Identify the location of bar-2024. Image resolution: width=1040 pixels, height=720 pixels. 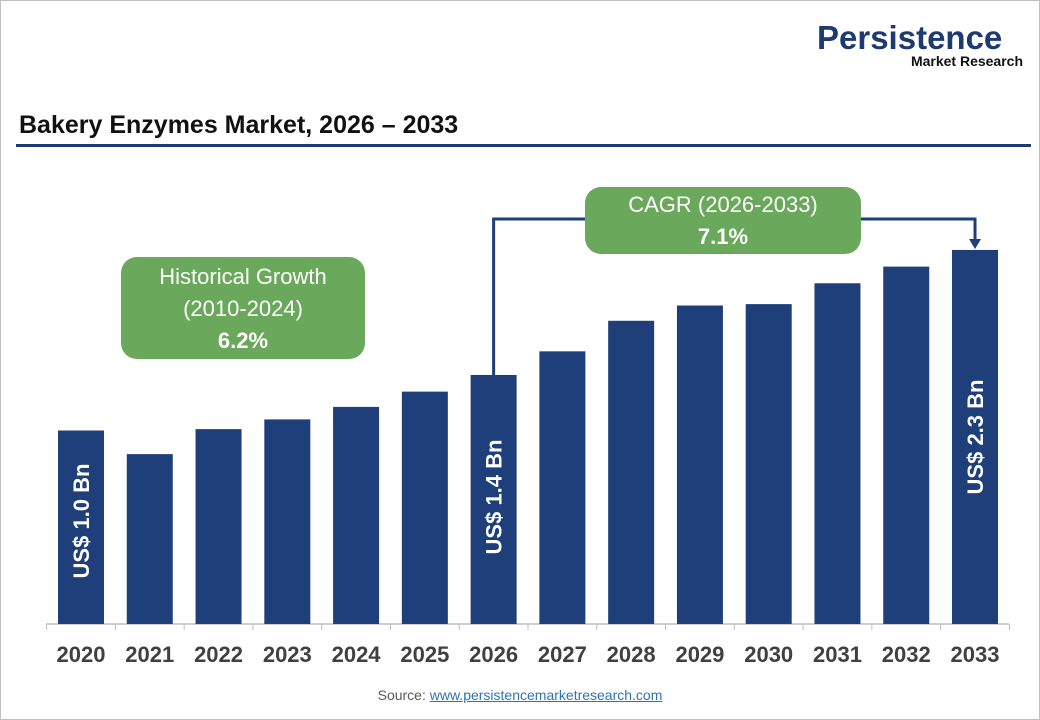
(356, 515).